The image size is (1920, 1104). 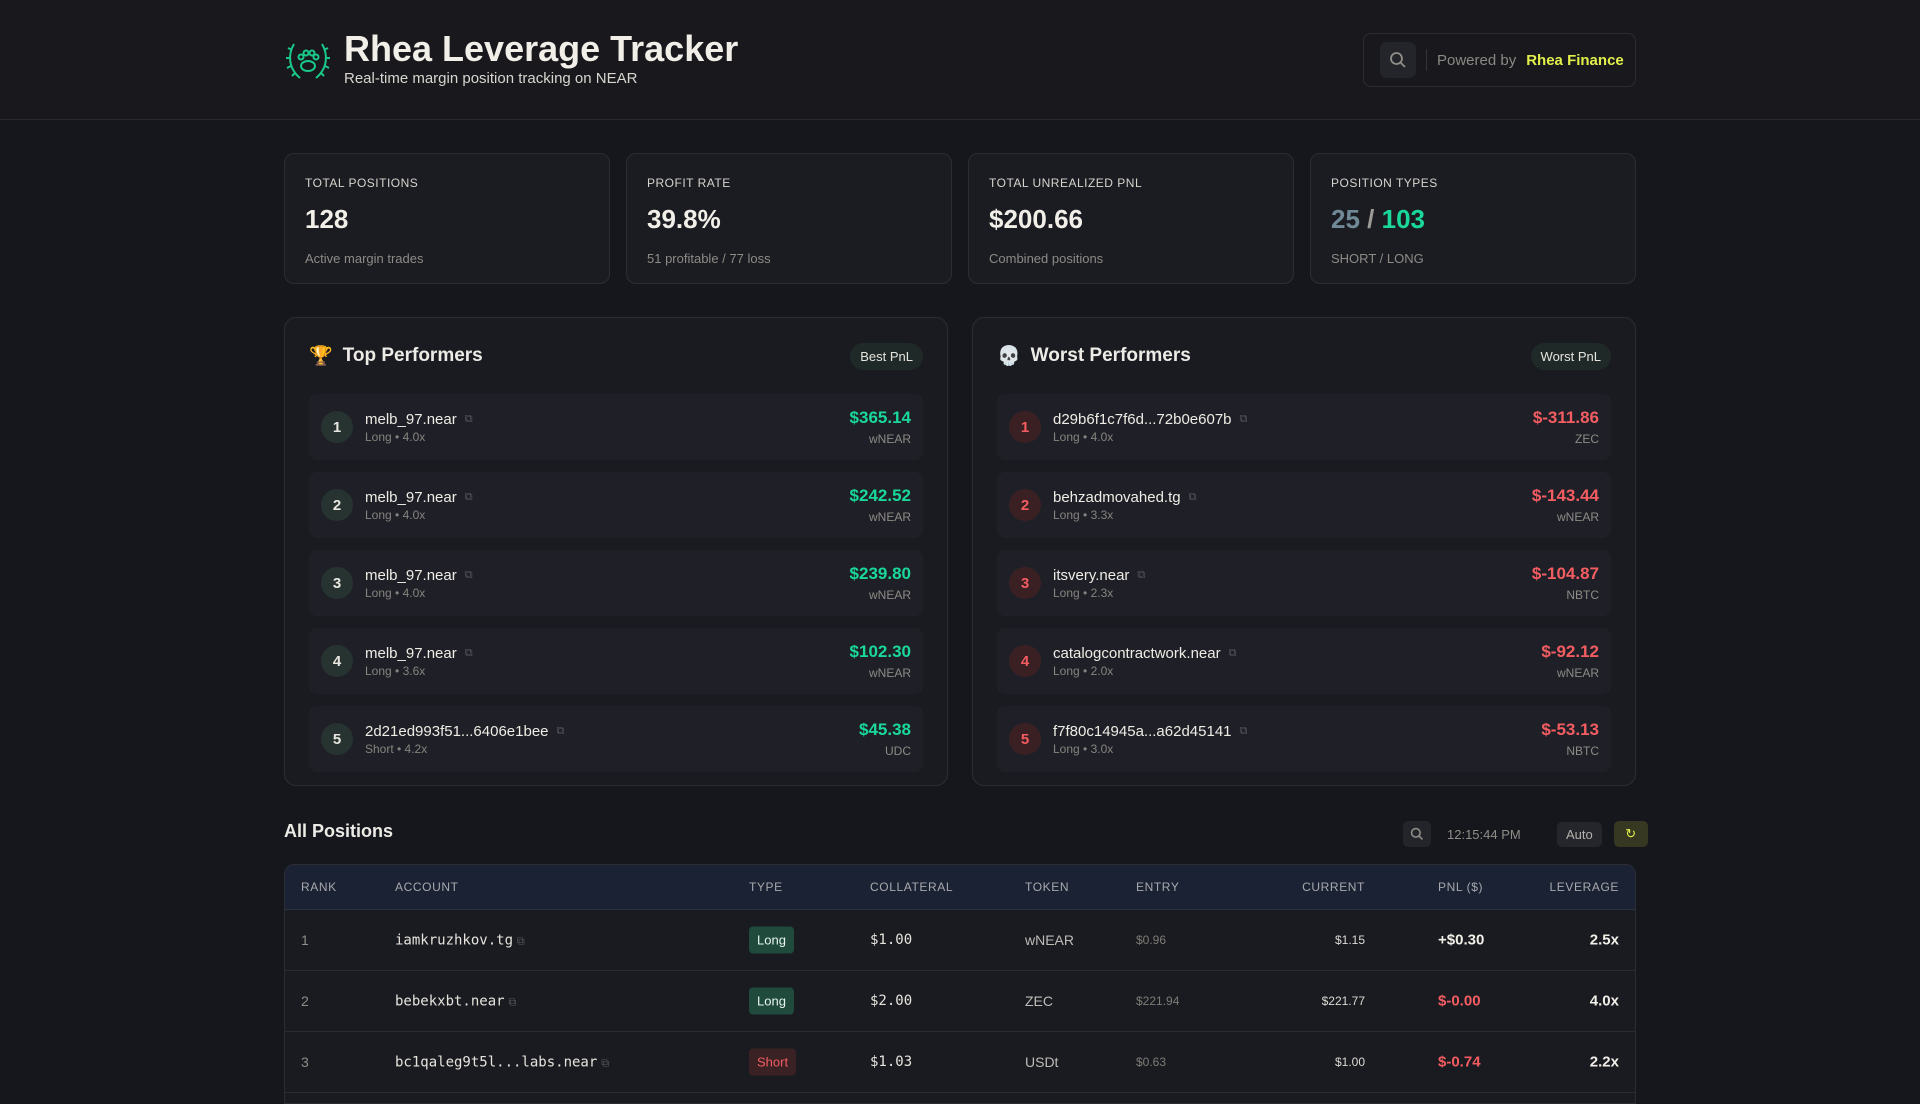 I want to click on cell-entry: $221.94, so click(x=1158, y=1001).